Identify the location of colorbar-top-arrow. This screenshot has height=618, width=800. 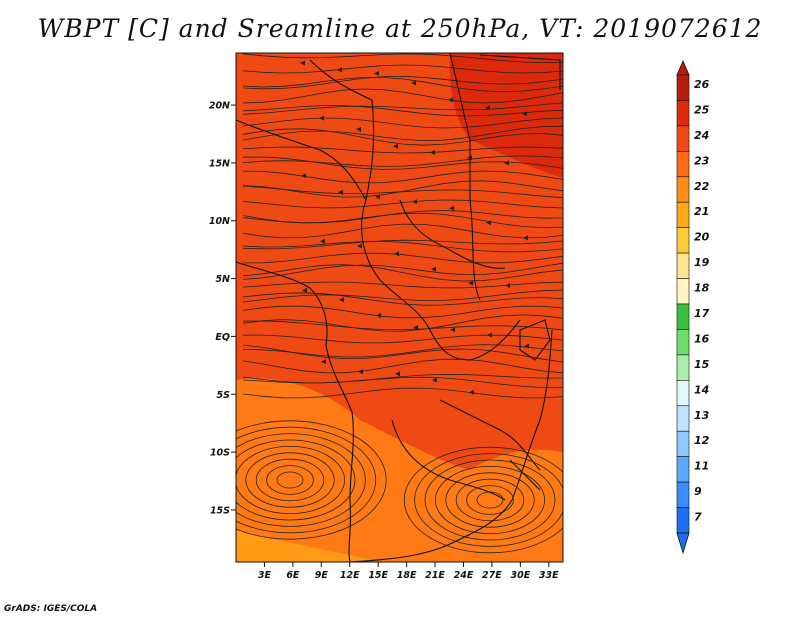
(683, 67).